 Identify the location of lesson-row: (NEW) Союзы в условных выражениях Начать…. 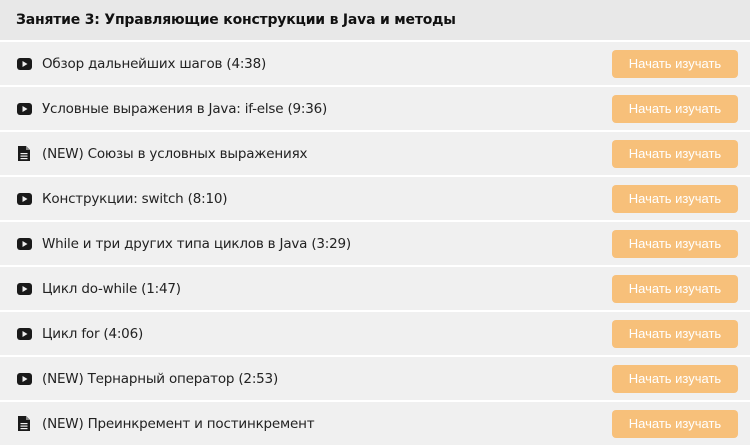
(375, 154).